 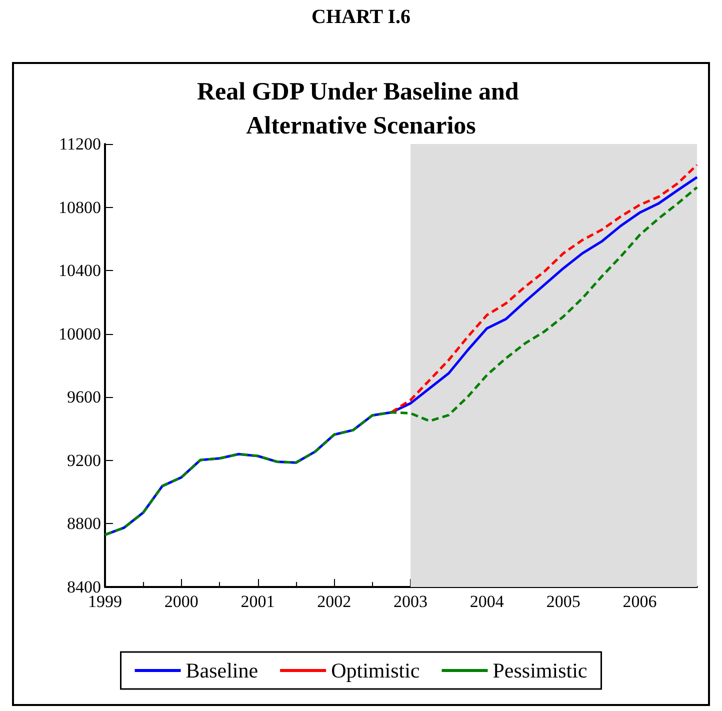 What do you see at coordinates (411, 601) in the screenshot?
I see `x-tick-label: 2003` at bounding box center [411, 601].